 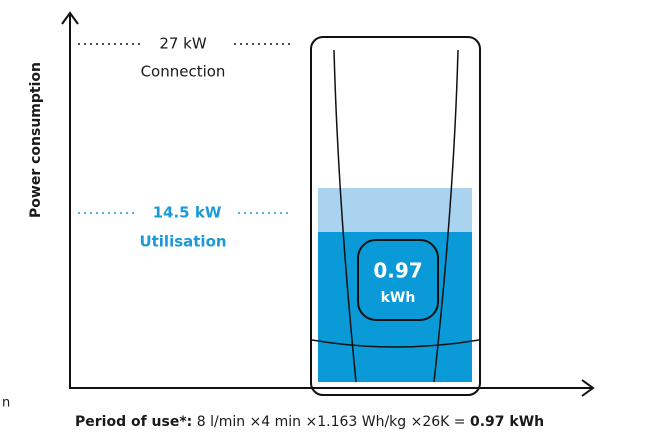 I want to click on utilisation-label: Utilisation, so click(x=182, y=242).